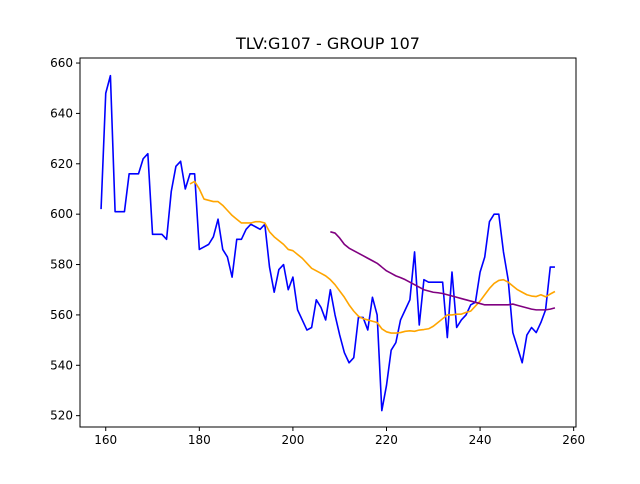  I want to click on x-tick-label: 240, so click(480, 440).